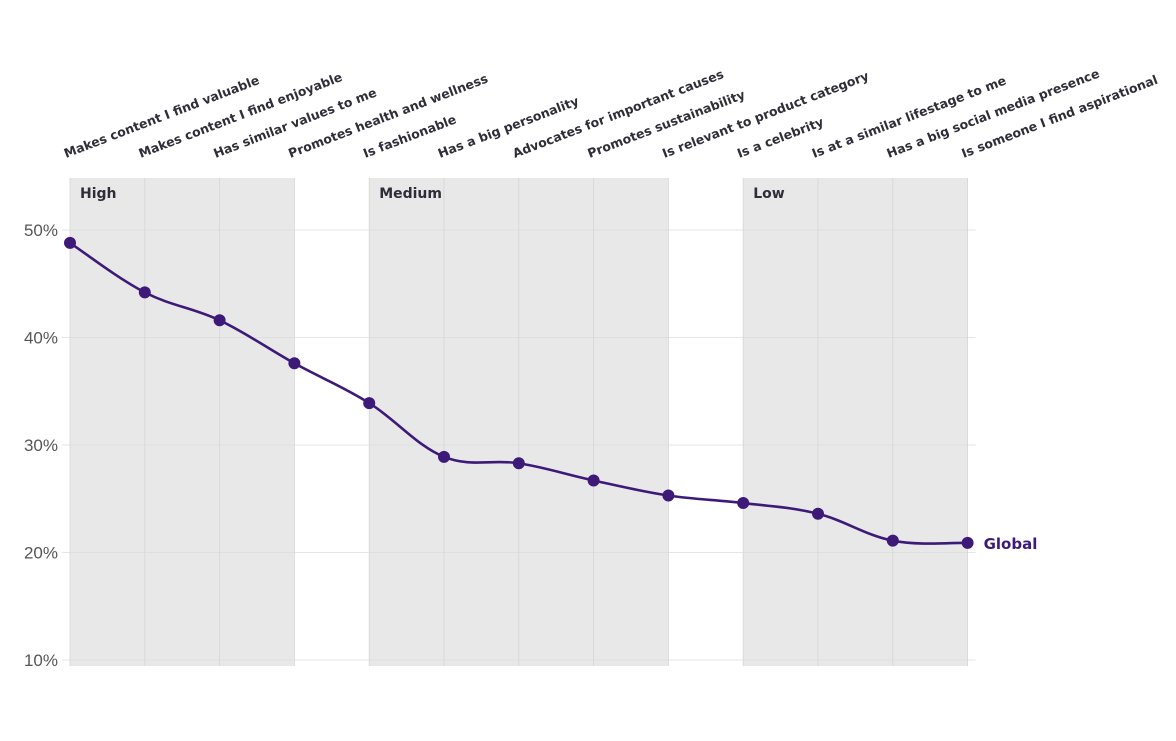  I want to click on y-tick-label: 40%, so click(41, 338).